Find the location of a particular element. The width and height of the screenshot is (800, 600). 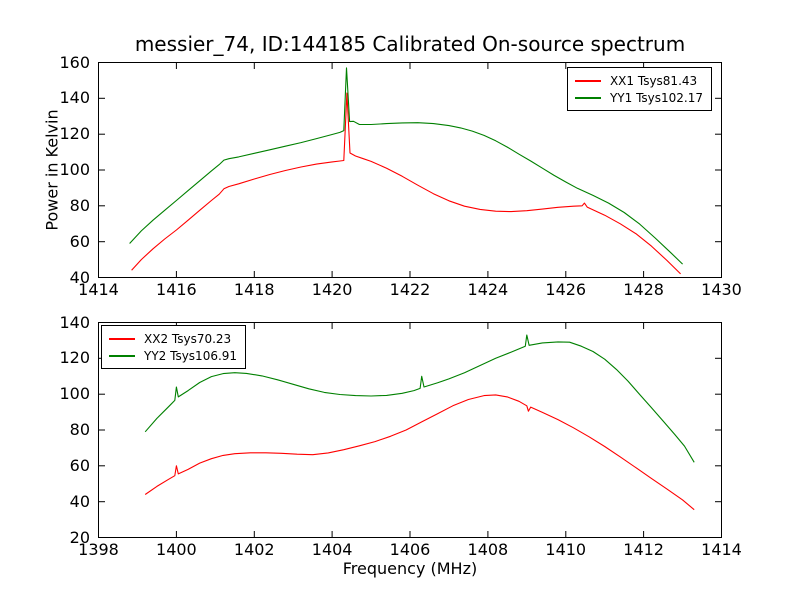

x-tick-label: 1428 is located at coordinates (643, 289).